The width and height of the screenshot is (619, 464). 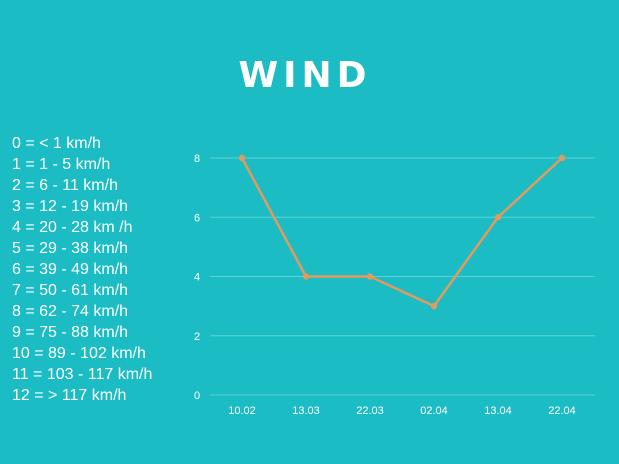 I want to click on x-tick-label: 13.04, so click(x=498, y=411).